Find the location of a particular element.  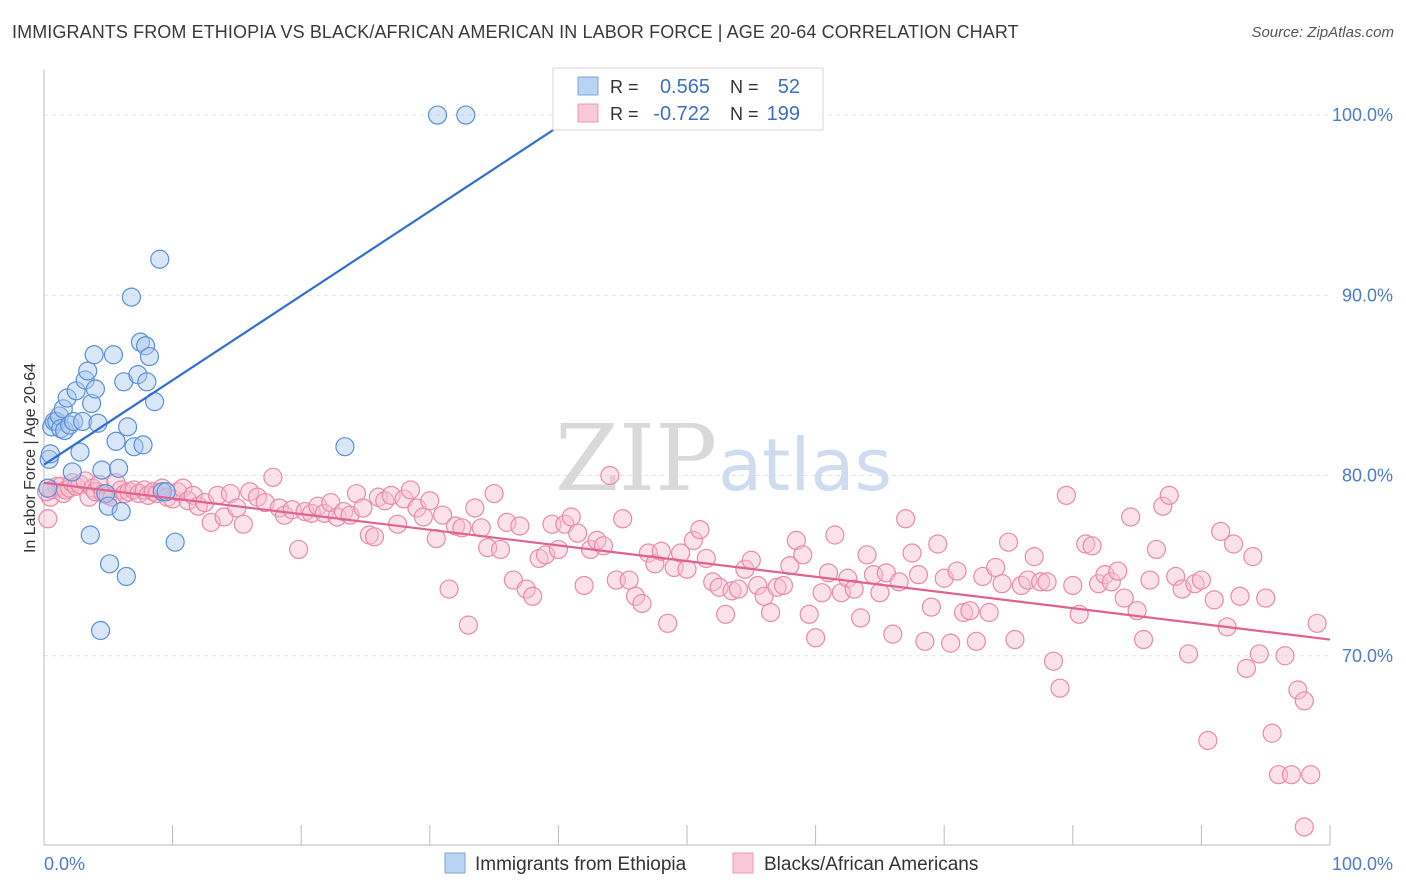

legend-r-value-blue: 0.565 is located at coordinates (685, 87).